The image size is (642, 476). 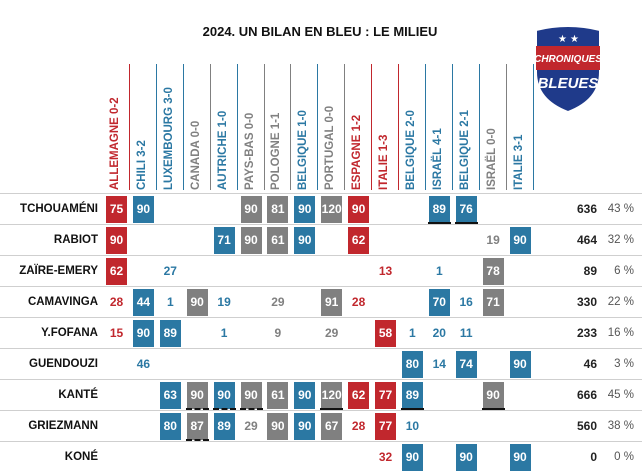 I want to click on minutes-cell: 87, so click(x=197, y=426).